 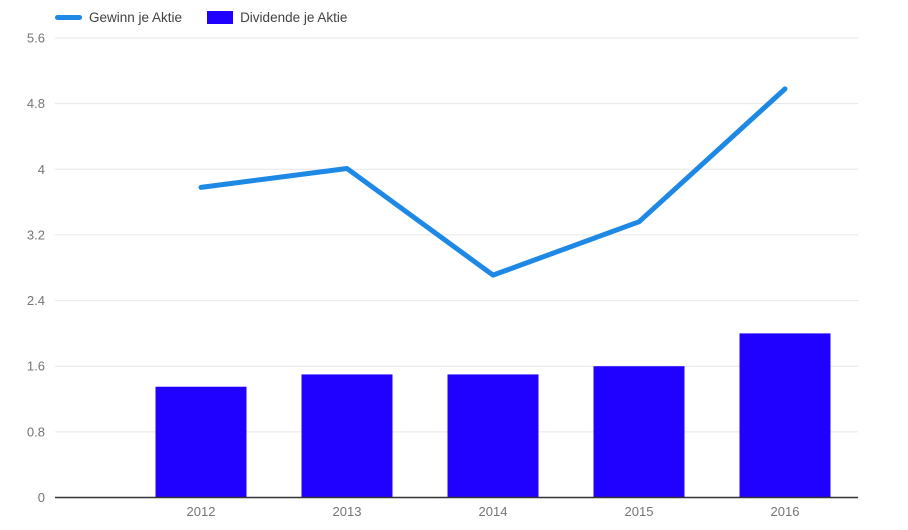 I want to click on y-axis-tick-label: 5.6, so click(x=36, y=38).